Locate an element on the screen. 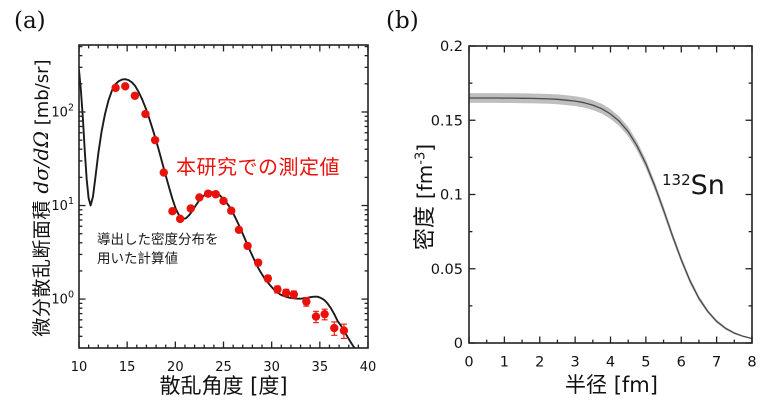 Image resolution: width=768 pixels, height=407 pixels. tick-label: 8 is located at coordinates (751, 363).